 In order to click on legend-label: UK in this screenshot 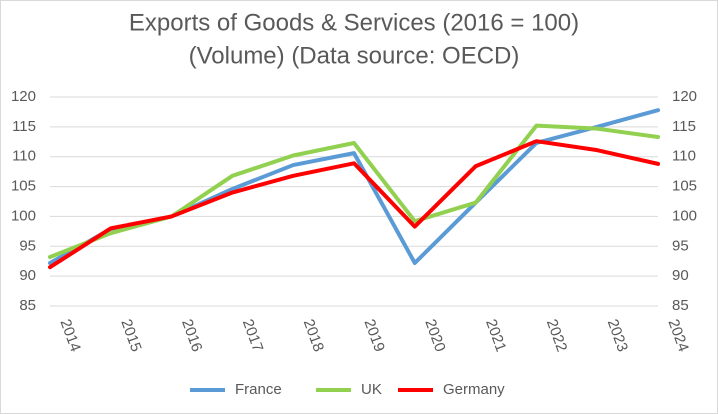, I will do `click(371, 389)`.